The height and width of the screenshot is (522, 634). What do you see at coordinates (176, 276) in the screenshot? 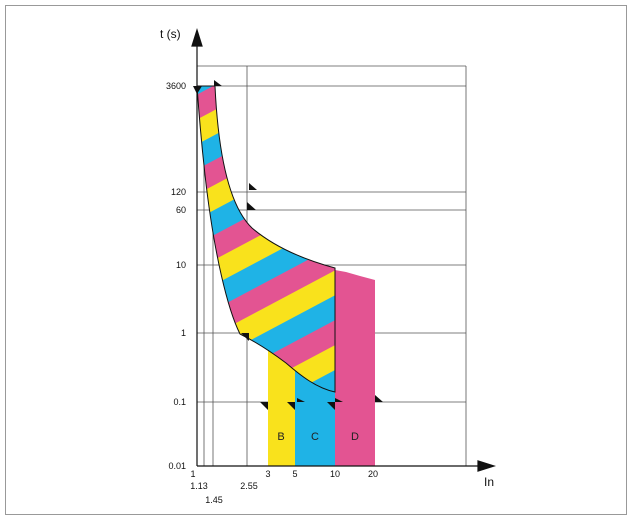
I see `y-tick-labels: 3600 120 60 10 1 0.1 0.01` at bounding box center [176, 276].